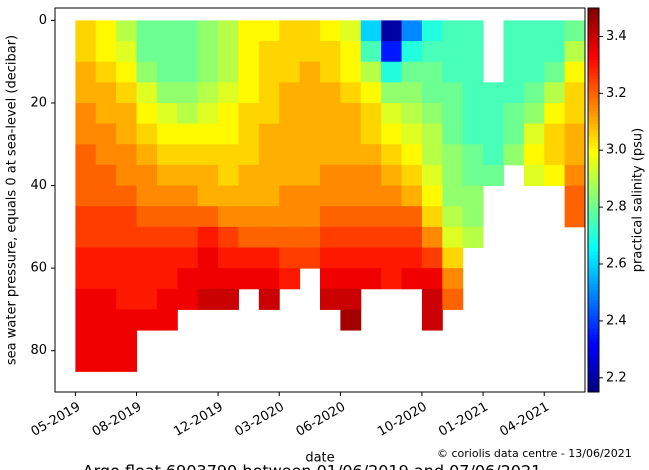  Describe the element at coordinates (56, 420) in the screenshot. I see `x-tick-label: 05-2019` at that location.